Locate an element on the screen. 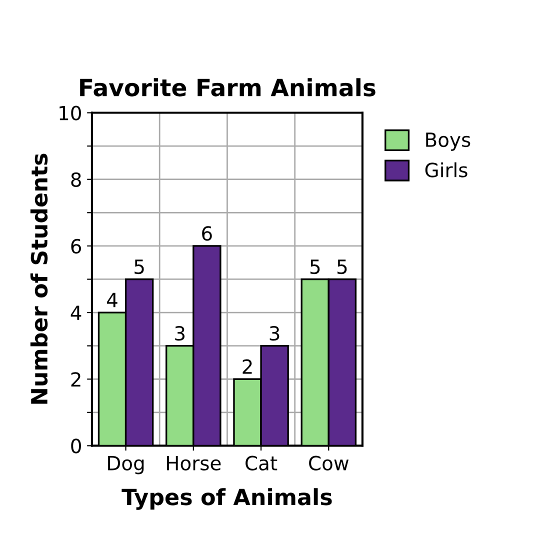 The width and height of the screenshot is (541, 537). legend-label: Girls is located at coordinates (446, 170).